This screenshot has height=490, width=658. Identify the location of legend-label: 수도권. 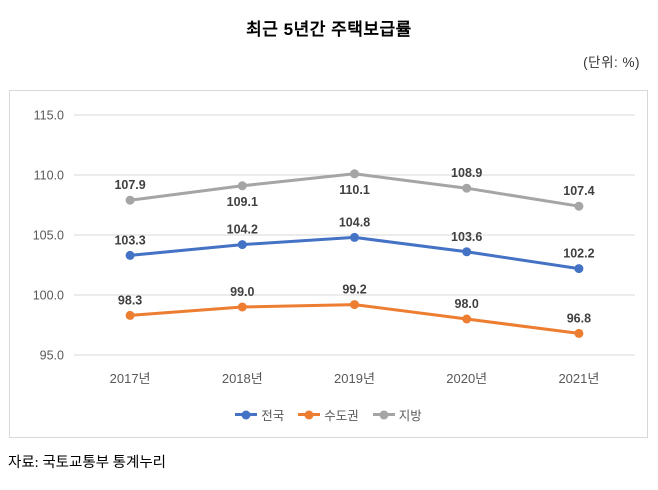
(341, 416).